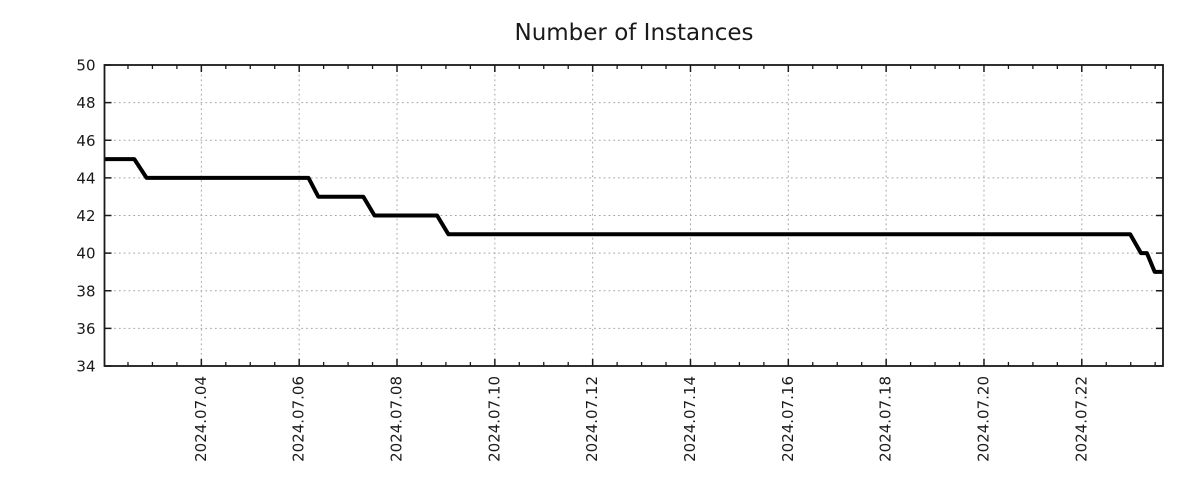 The height and width of the screenshot is (500, 1200). I want to click on y-tick-label: 42, so click(85, 216).